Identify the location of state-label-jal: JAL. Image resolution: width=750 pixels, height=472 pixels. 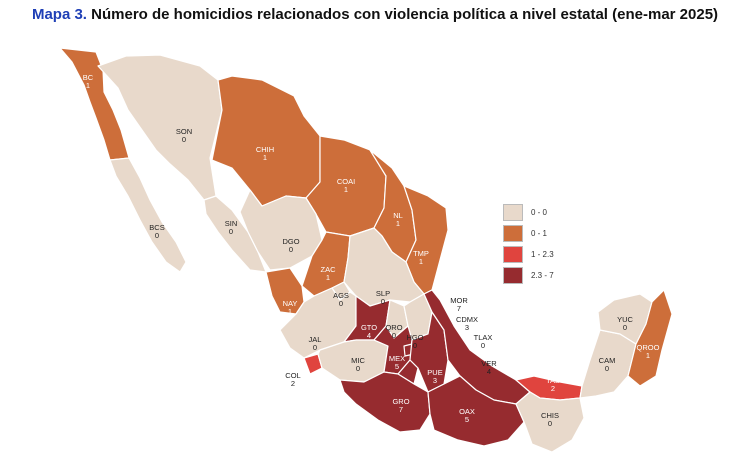
(315, 339).